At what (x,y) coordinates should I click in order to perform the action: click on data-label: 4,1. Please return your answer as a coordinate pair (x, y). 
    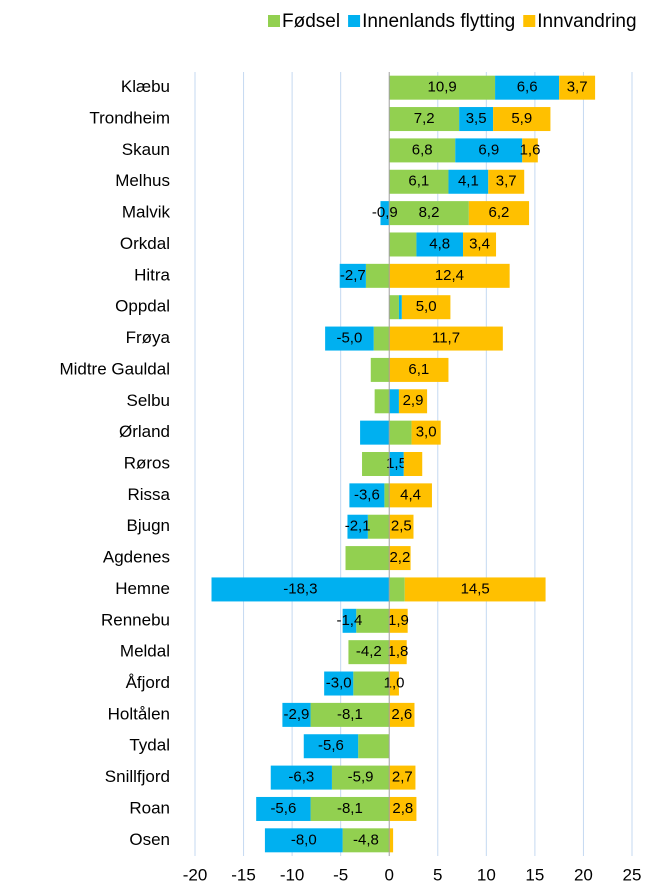
    Looking at the image, I should click on (468, 181).